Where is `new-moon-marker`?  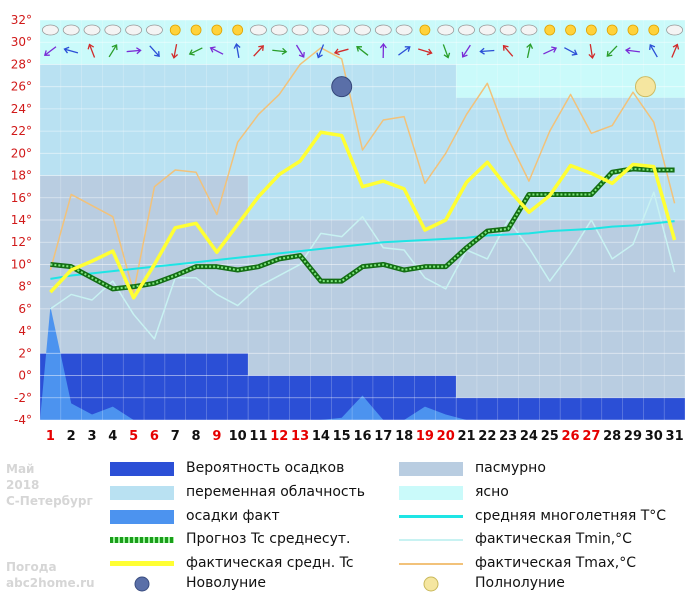 new-moon-marker is located at coordinates (342, 87).